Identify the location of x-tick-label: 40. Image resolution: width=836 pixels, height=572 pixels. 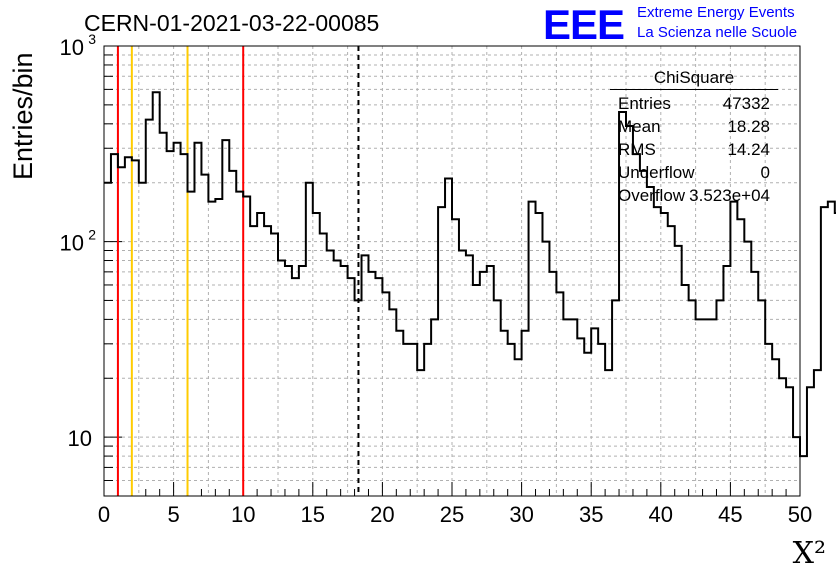
(661, 514).